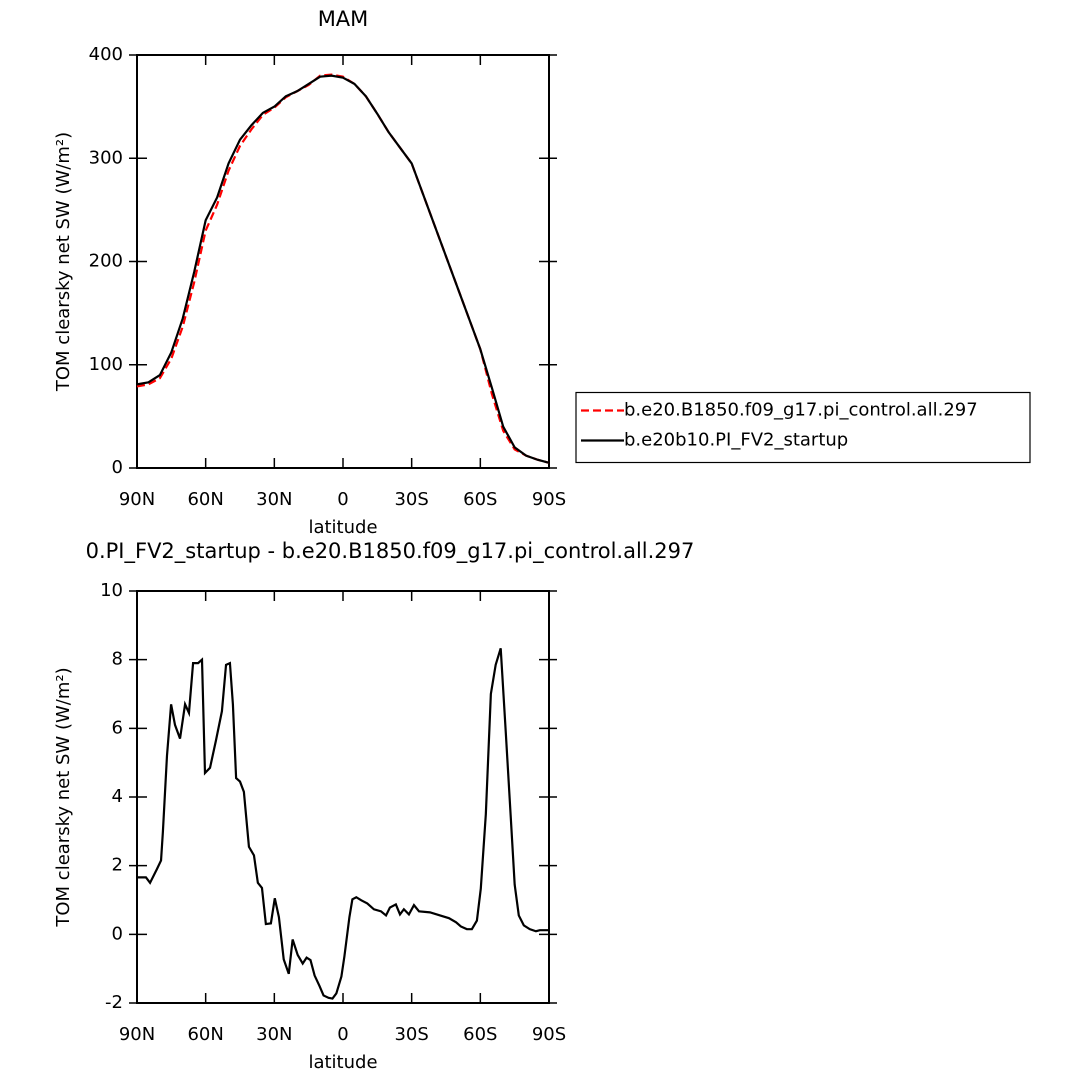 The width and height of the screenshot is (1077, 1079). Describe the element at coordinates (117, 865) in the screenshot. I see `y-tick-label: 2` at that location.